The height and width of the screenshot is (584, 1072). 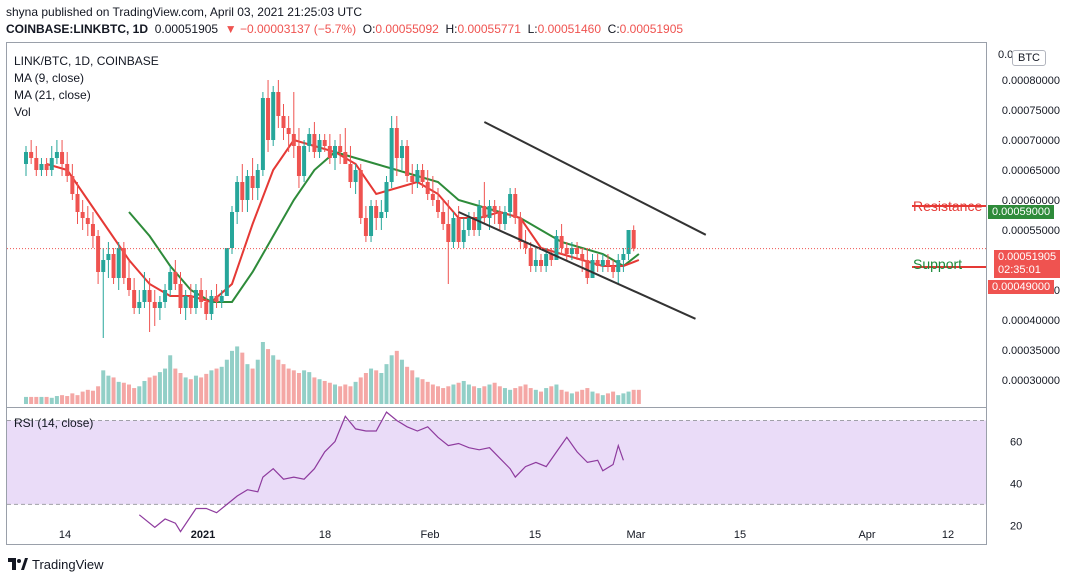 I want to click on price-axis-tick: 0.00055000, so click(x=1031, y=231).